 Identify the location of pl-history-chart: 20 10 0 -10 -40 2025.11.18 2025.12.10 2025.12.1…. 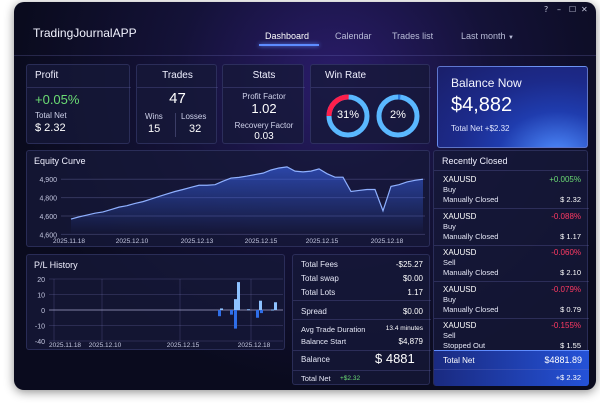
(159, 313).